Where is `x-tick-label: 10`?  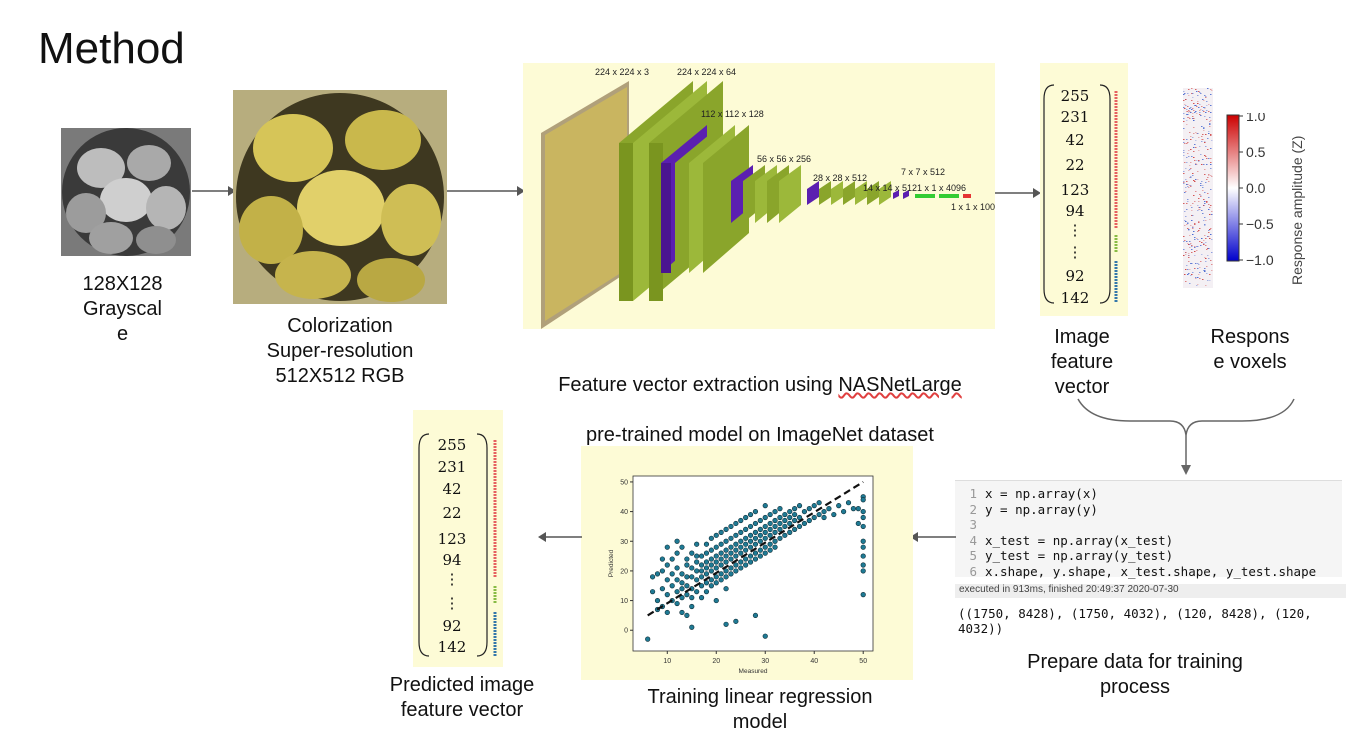 x-tick-label: 10 is located at coordinates (667, 661).